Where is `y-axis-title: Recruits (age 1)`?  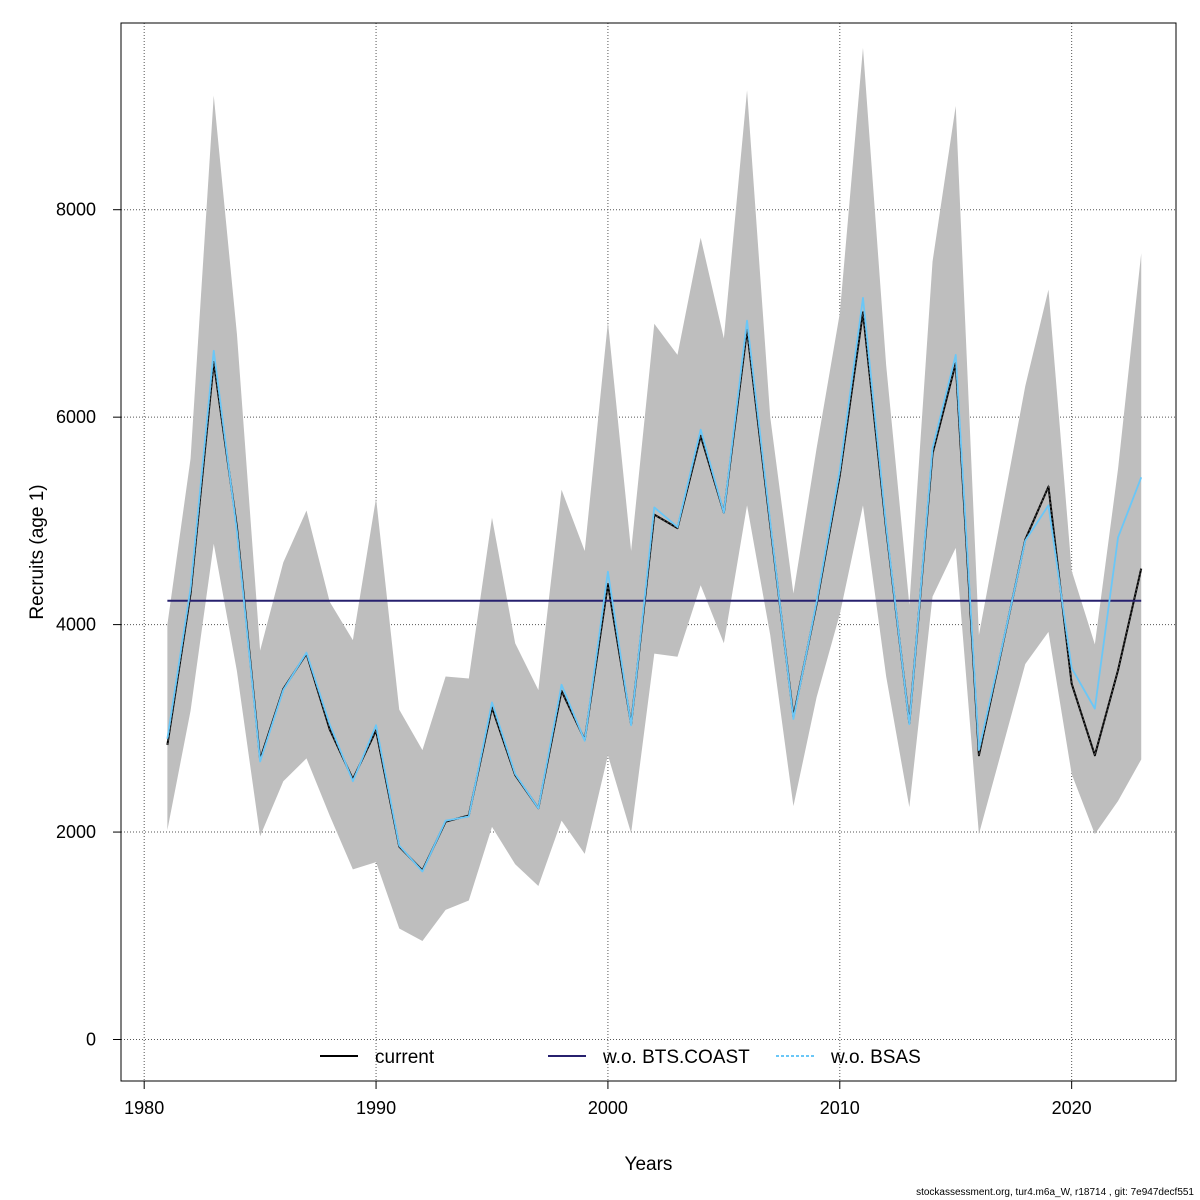
y-axis-title: Recruits (age 1) is located at coordinates (37, 551).